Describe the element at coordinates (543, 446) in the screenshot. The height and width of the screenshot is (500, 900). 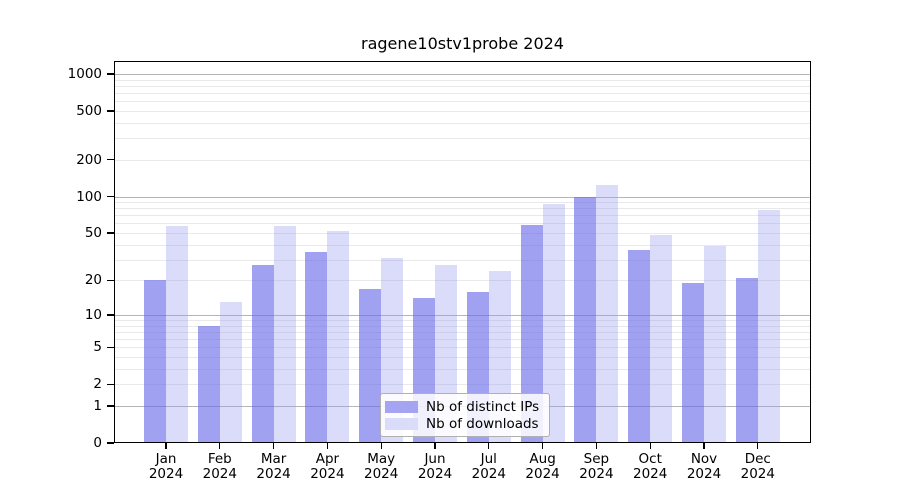
I see `x-tick-mark-aug` at that location.